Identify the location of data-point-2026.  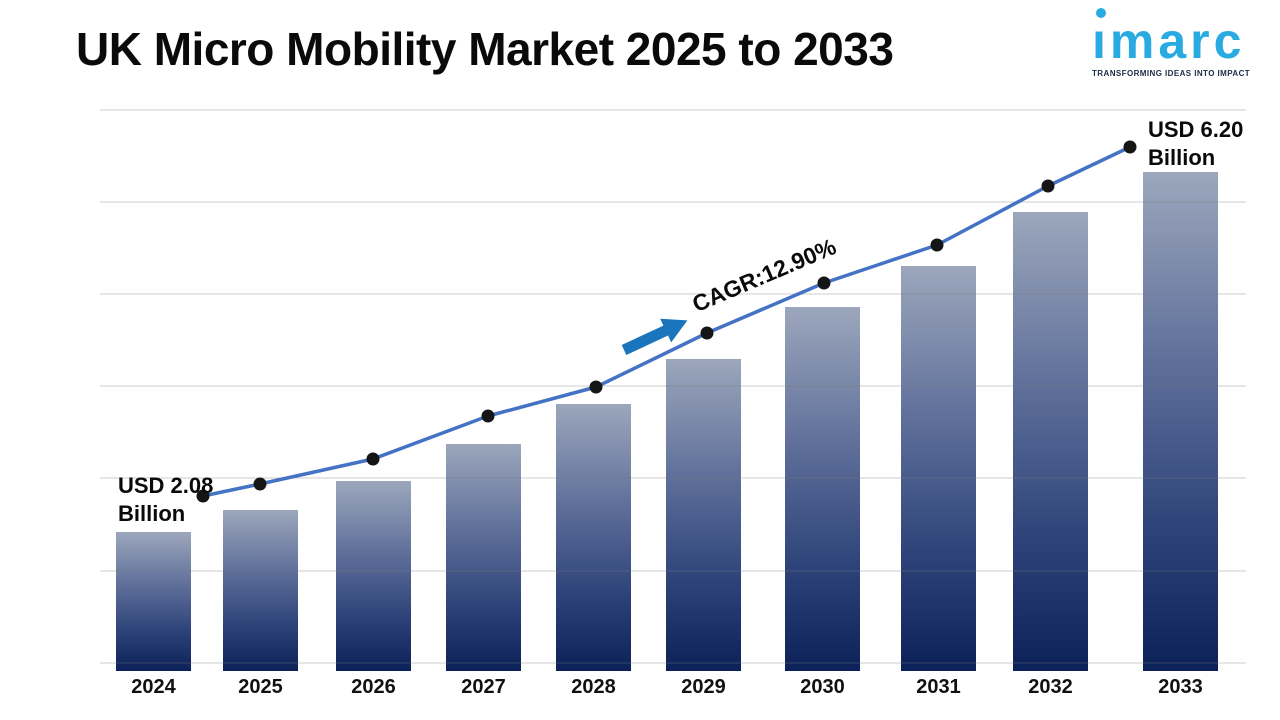
(373, 459).